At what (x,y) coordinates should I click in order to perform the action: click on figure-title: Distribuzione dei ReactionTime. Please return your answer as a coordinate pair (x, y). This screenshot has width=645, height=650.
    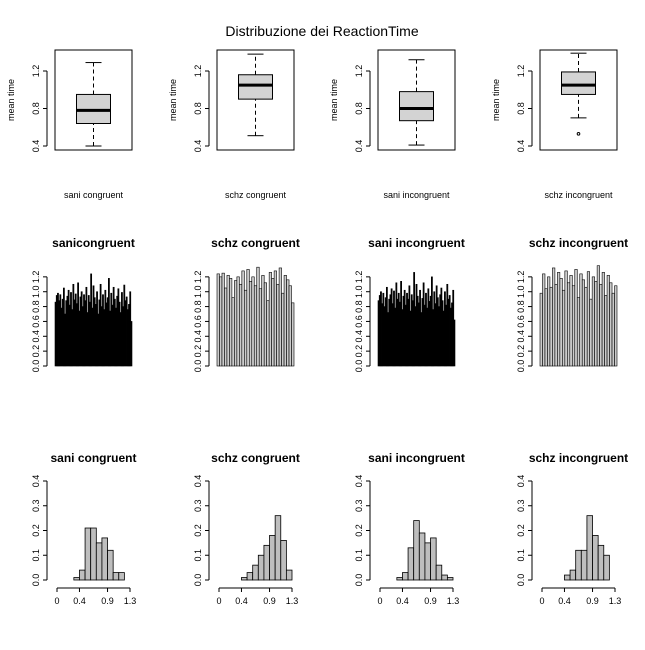
    Looking at the image, I should click on (321, 31).